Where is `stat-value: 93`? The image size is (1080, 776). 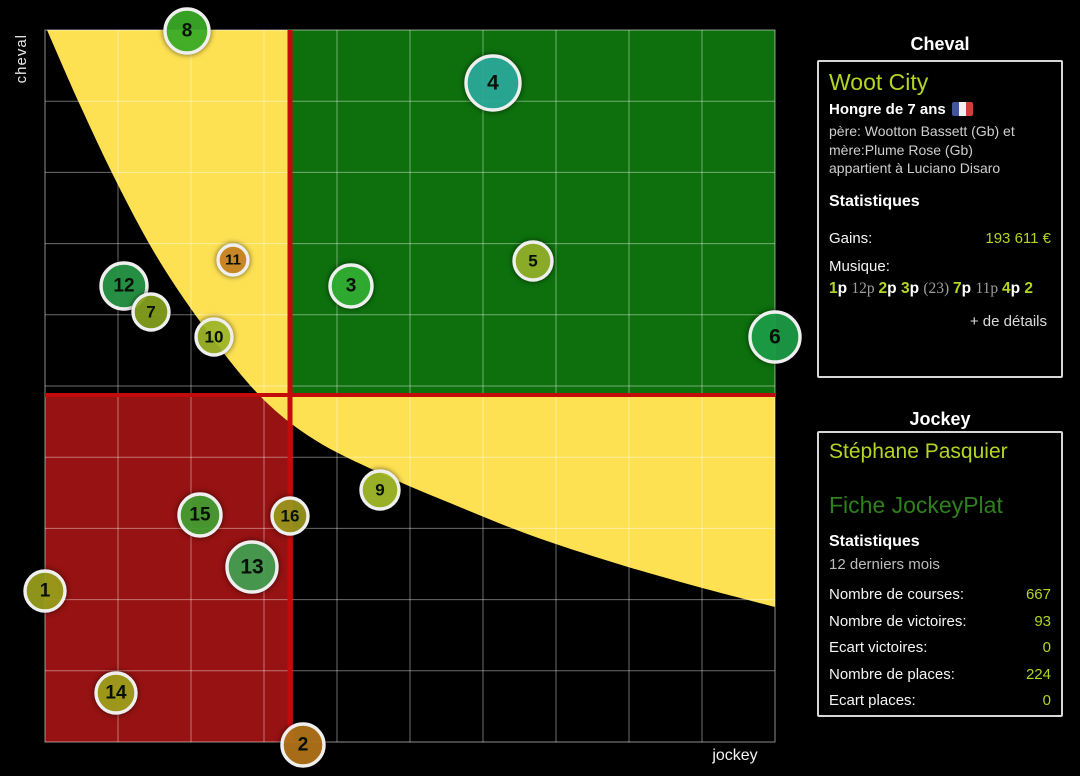
stat-value: 93 is located at coordinates (1042, 621).